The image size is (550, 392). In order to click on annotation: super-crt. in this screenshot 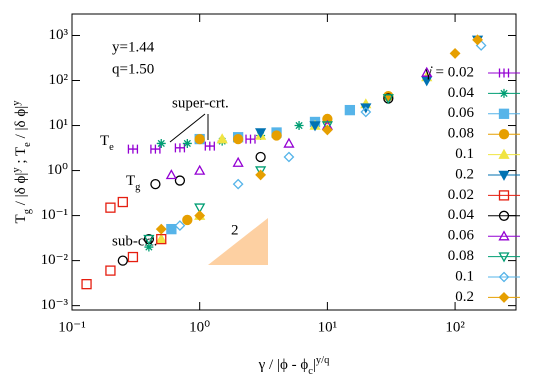, I will do `click(200, 103)`.